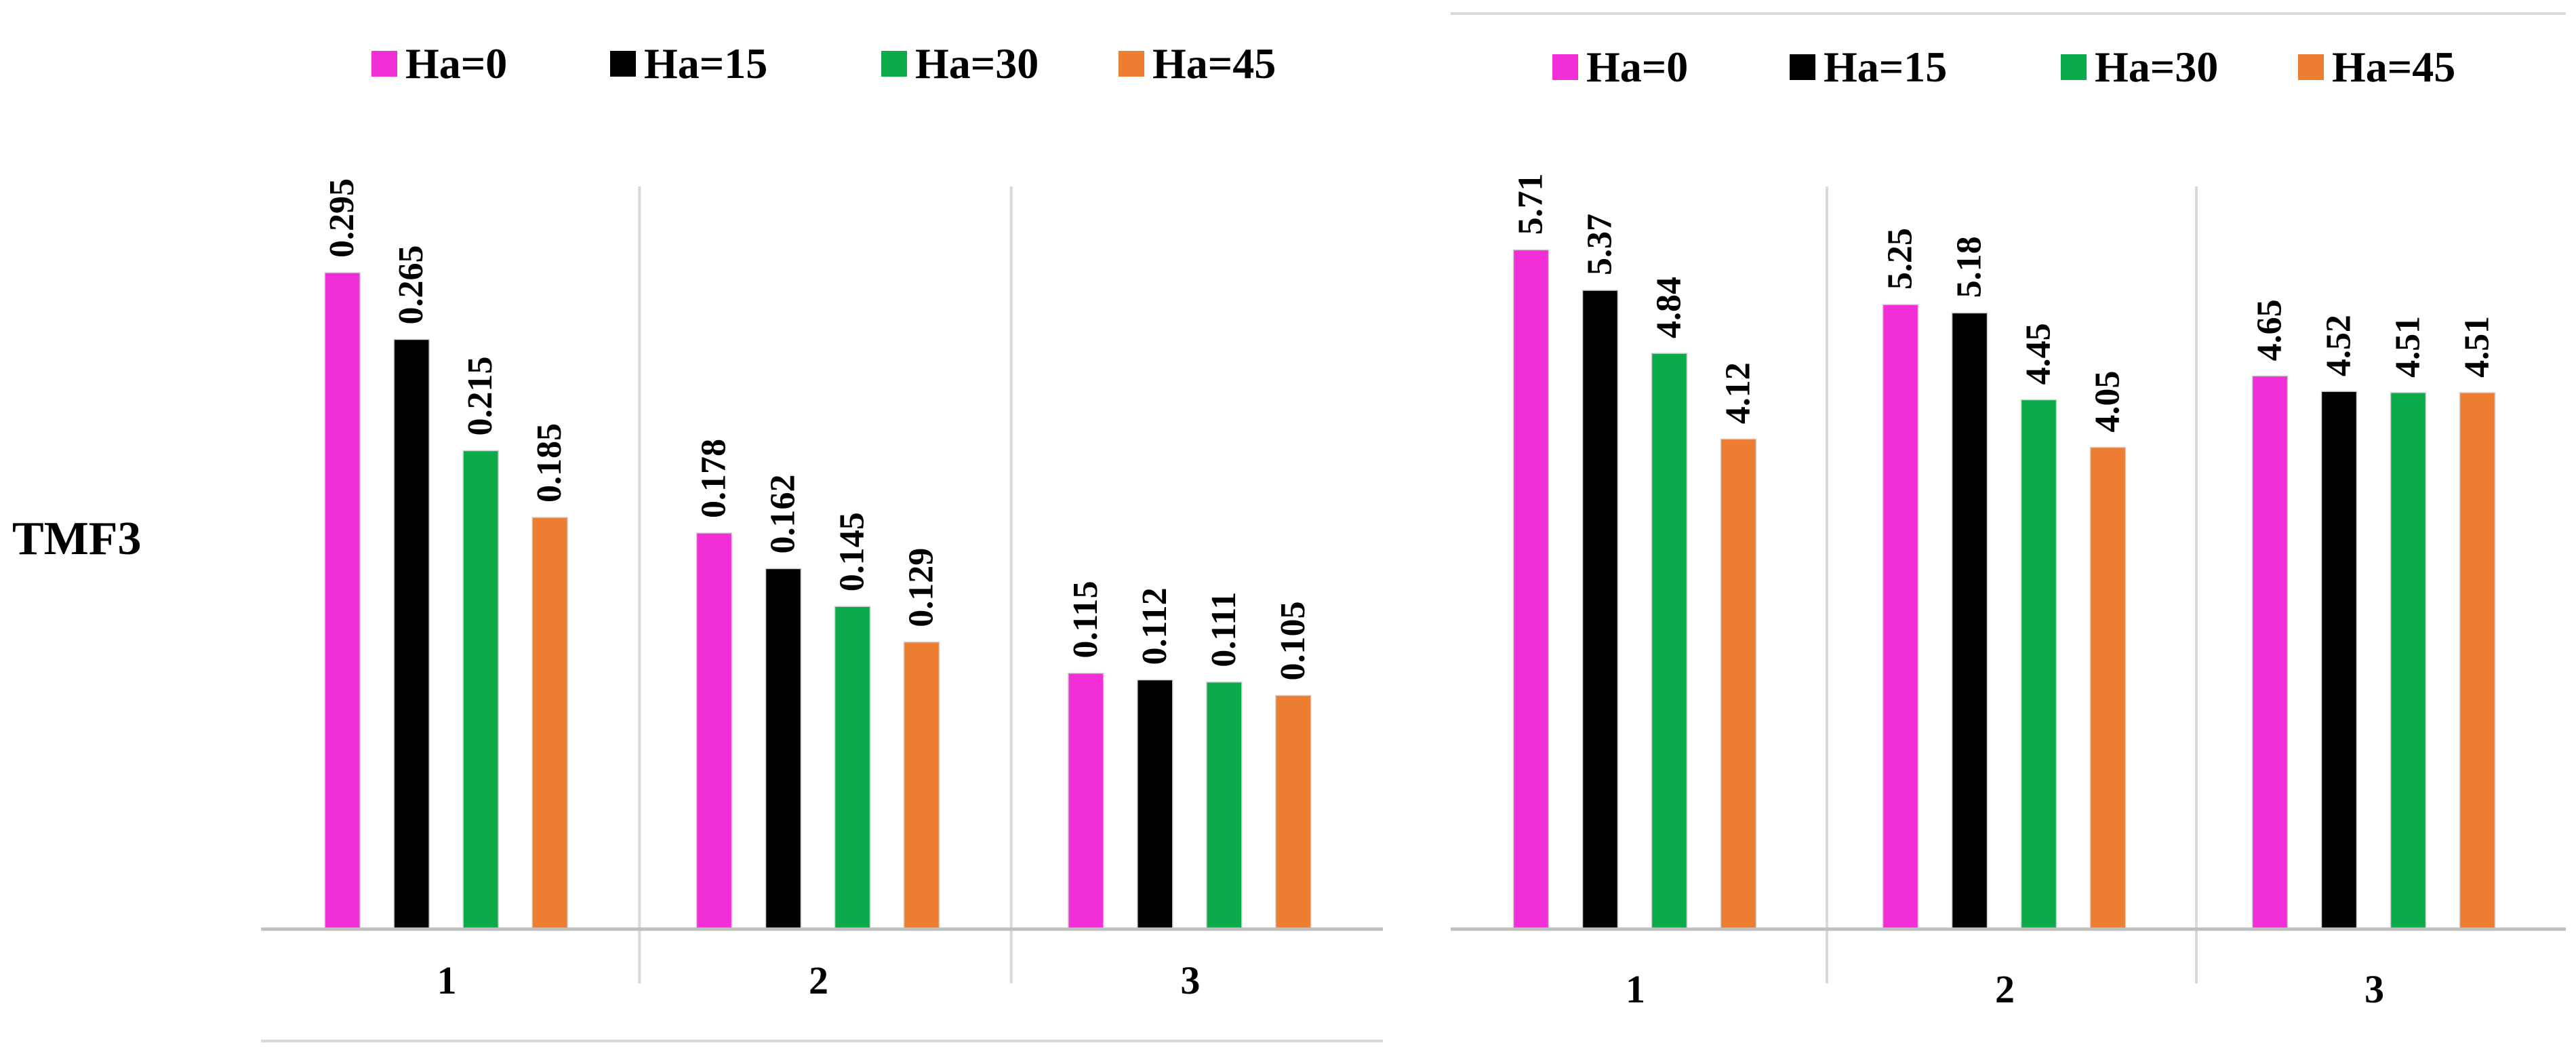 The width and height of the screenshot is (2576, 1058). Describe the element at coordinates (2108, 402) in the screenshot. I see `data-label: 4.05` at that location.